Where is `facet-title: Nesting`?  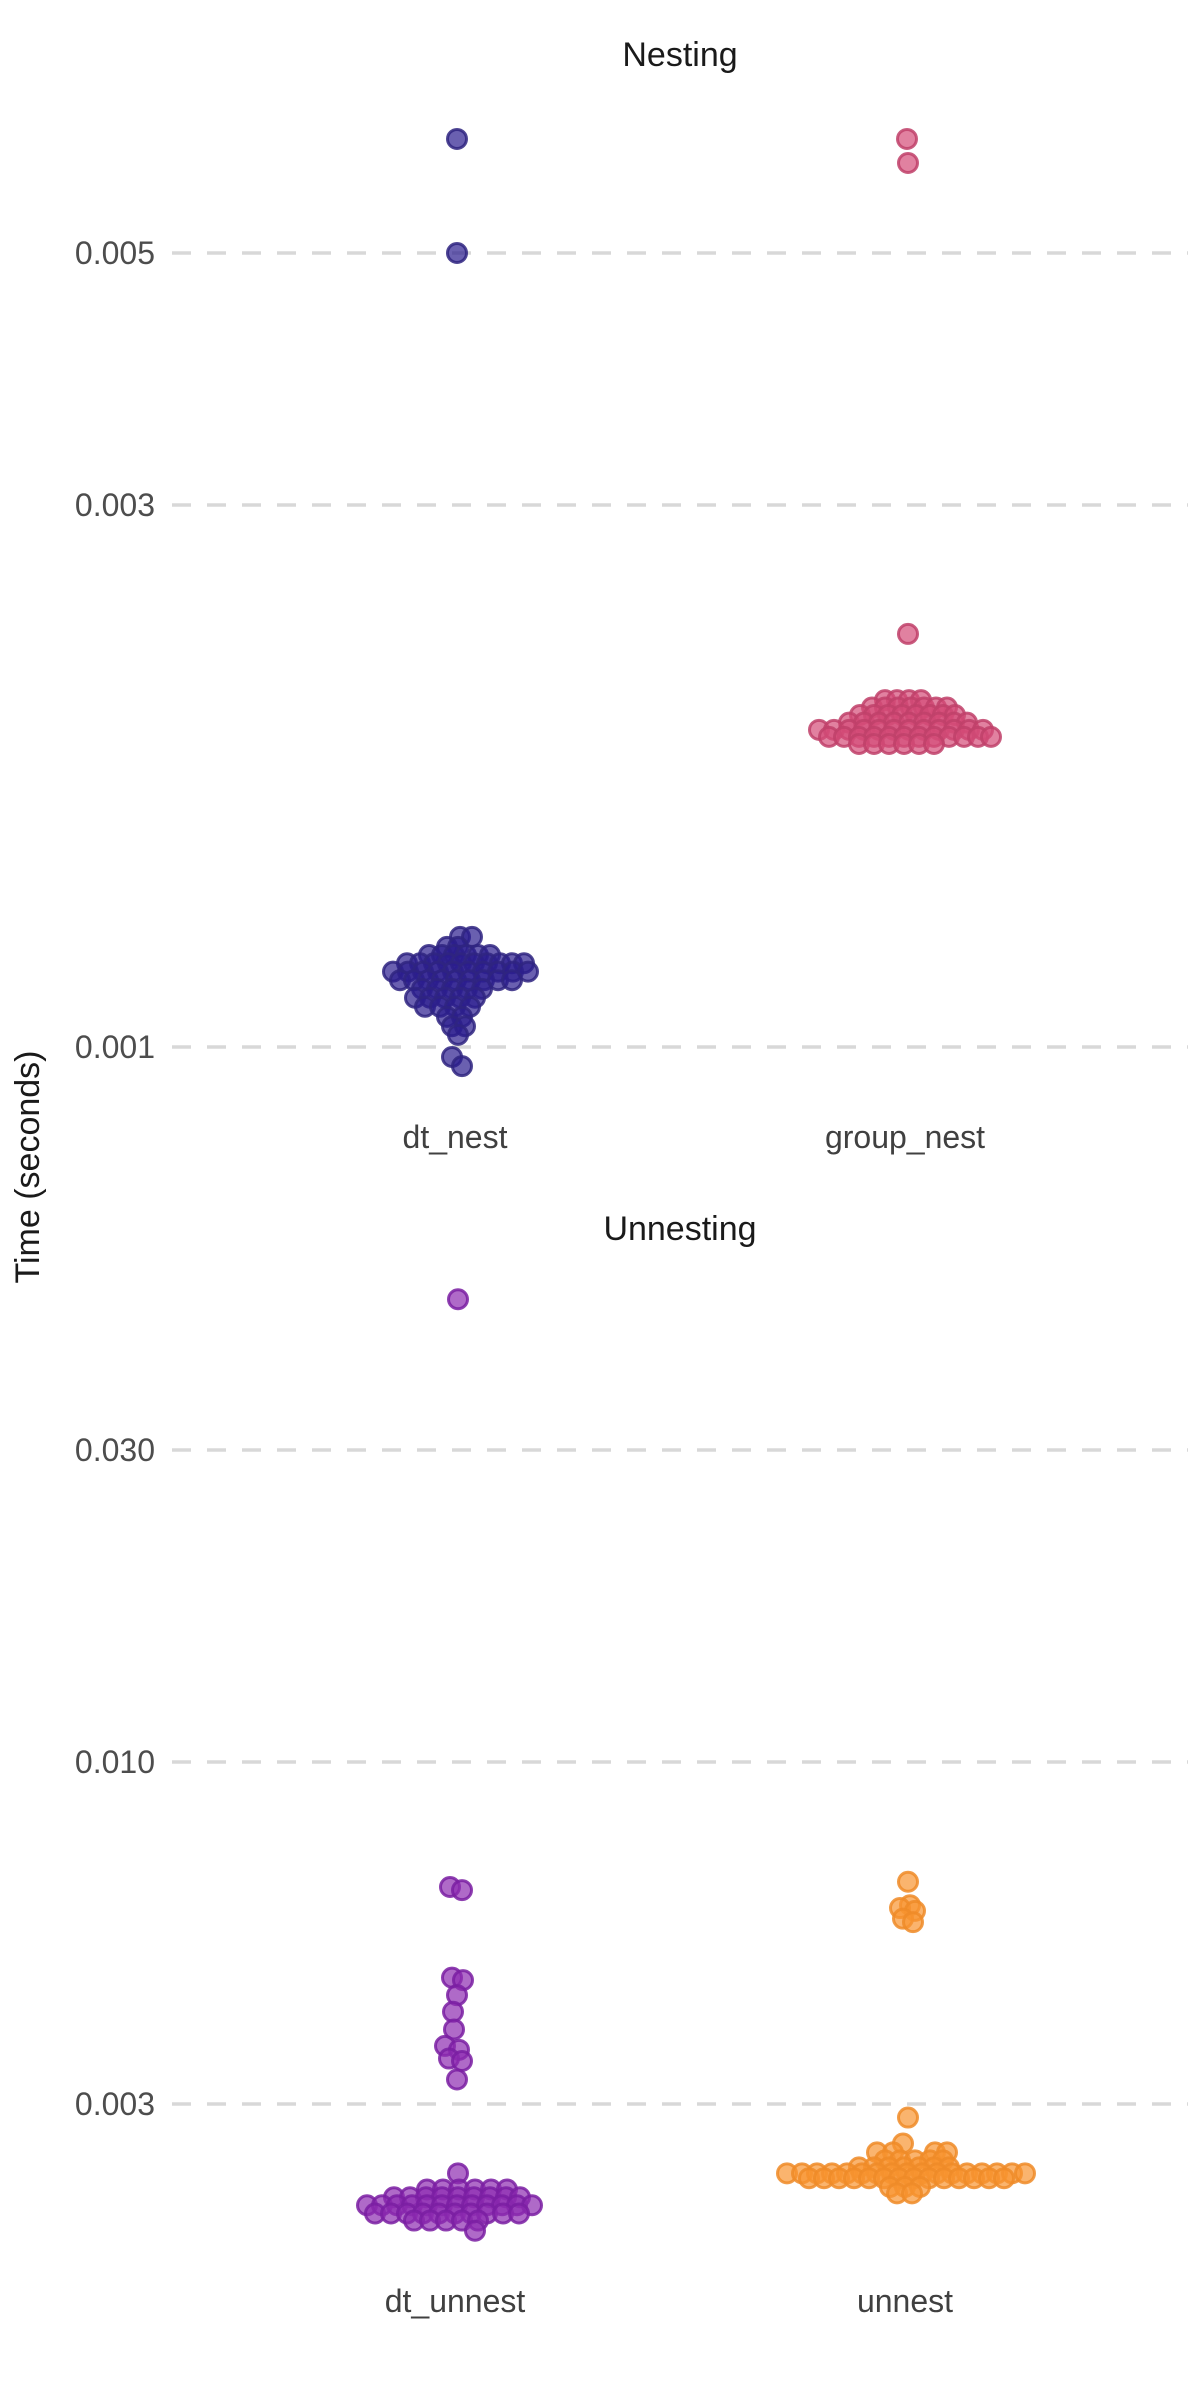
facet-title: Nesting is located at coordinates (679, 55).